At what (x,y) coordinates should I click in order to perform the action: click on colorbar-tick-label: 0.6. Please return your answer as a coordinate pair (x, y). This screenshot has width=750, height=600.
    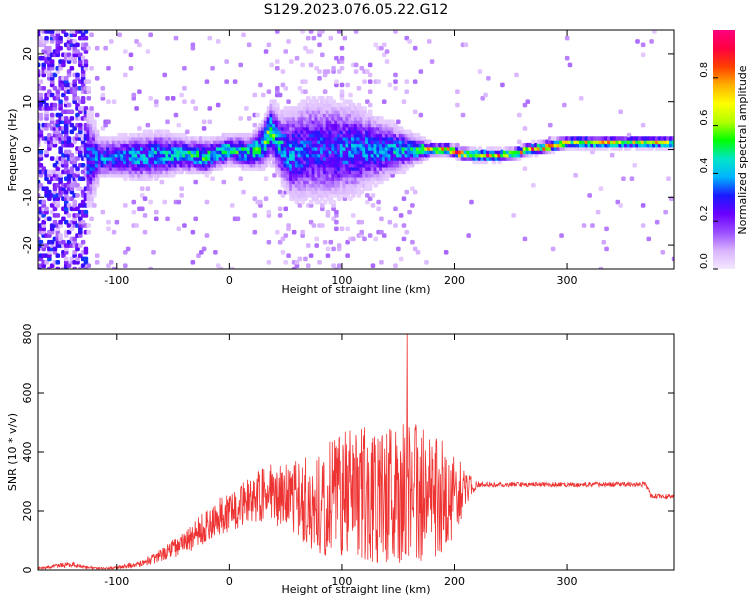
    Looking at the image, I should click on (704, 118).